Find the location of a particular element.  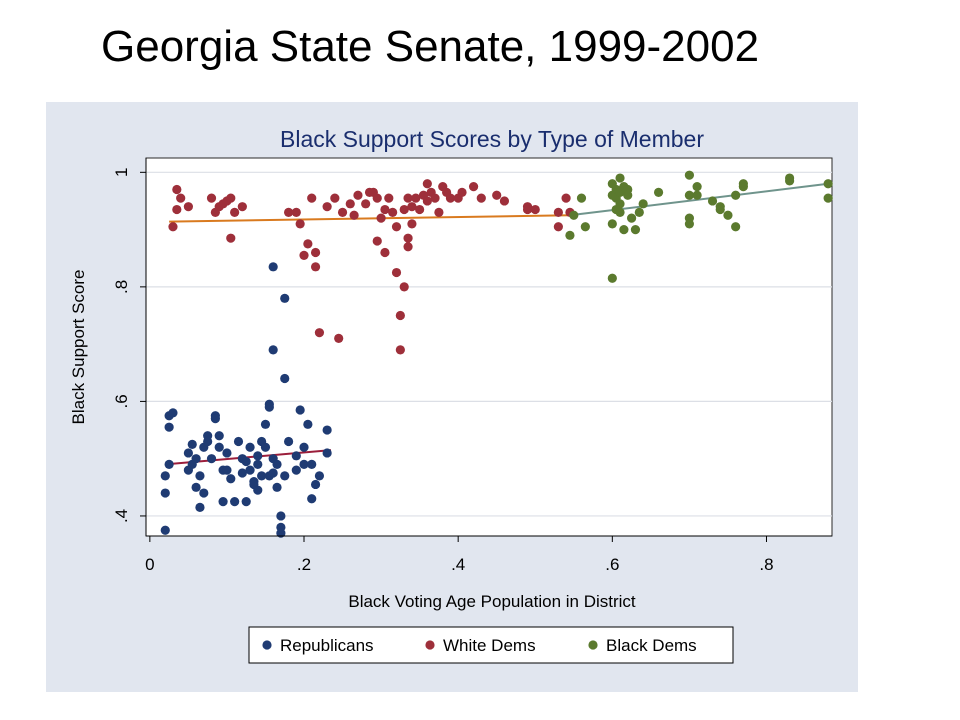

x-axis-ticks: 0 .2 .4 .6 .8 is located at coordinates (459, 555).